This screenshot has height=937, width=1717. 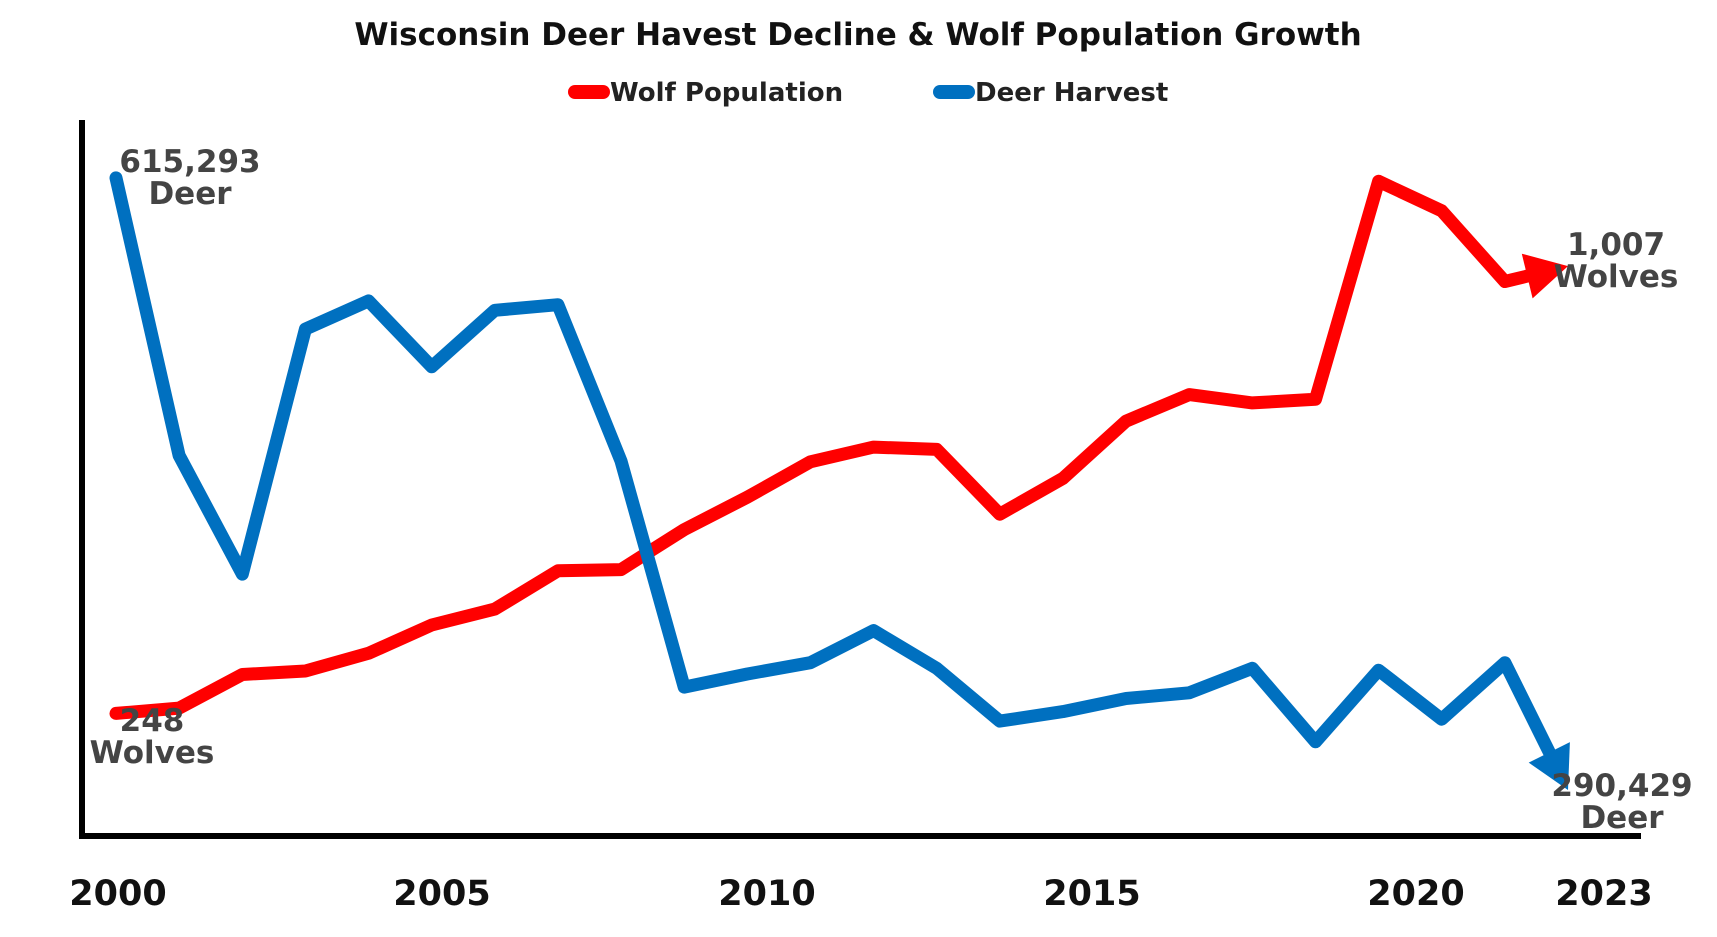 I want to click on series-arrowhead-deer-harvest, so click(x=1549, y=766).